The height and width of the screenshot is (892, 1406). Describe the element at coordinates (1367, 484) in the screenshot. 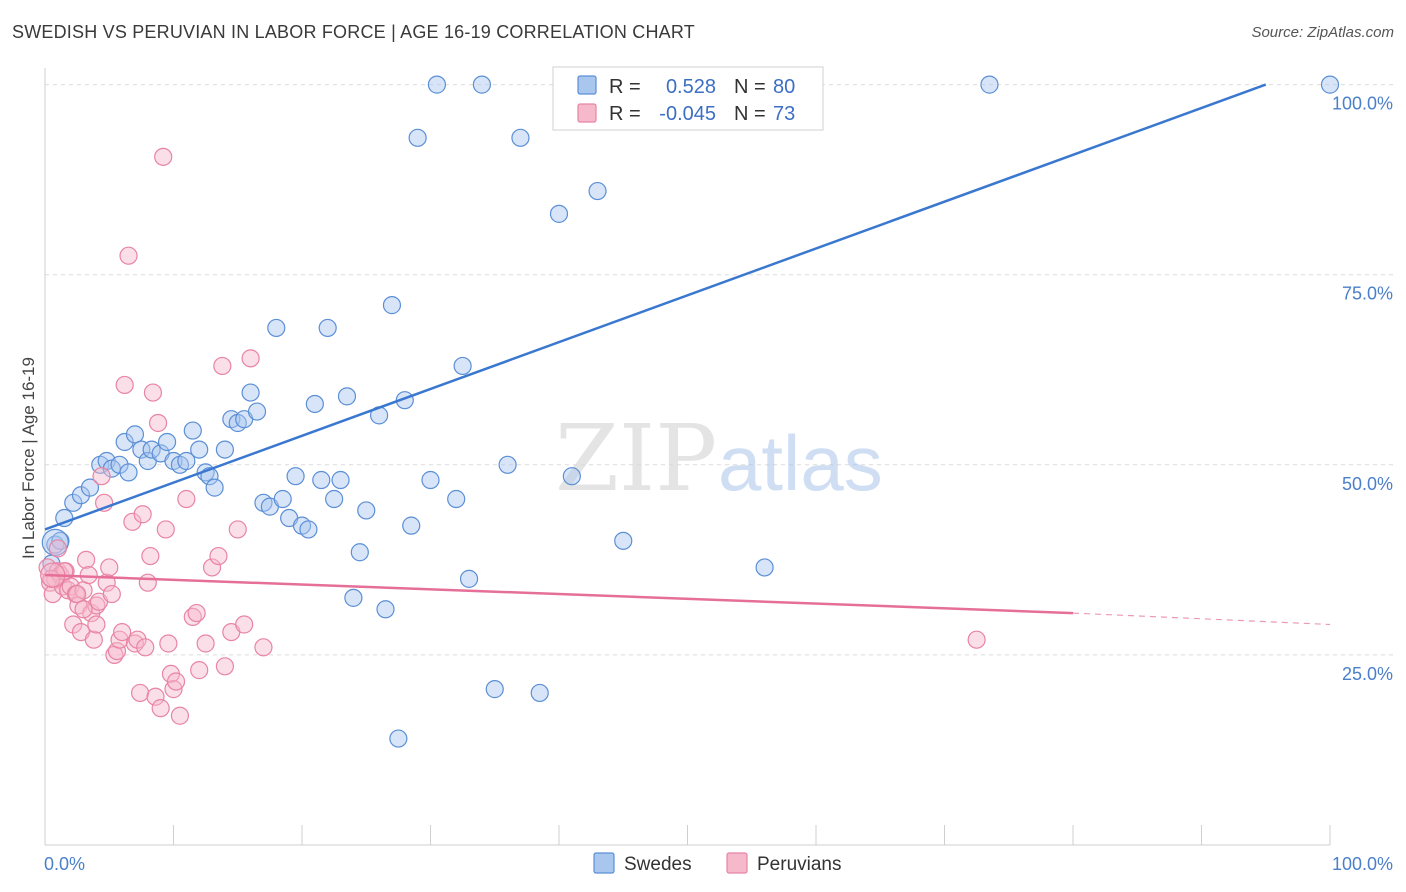

I see `y-tick-label: 50.0%` at that location.